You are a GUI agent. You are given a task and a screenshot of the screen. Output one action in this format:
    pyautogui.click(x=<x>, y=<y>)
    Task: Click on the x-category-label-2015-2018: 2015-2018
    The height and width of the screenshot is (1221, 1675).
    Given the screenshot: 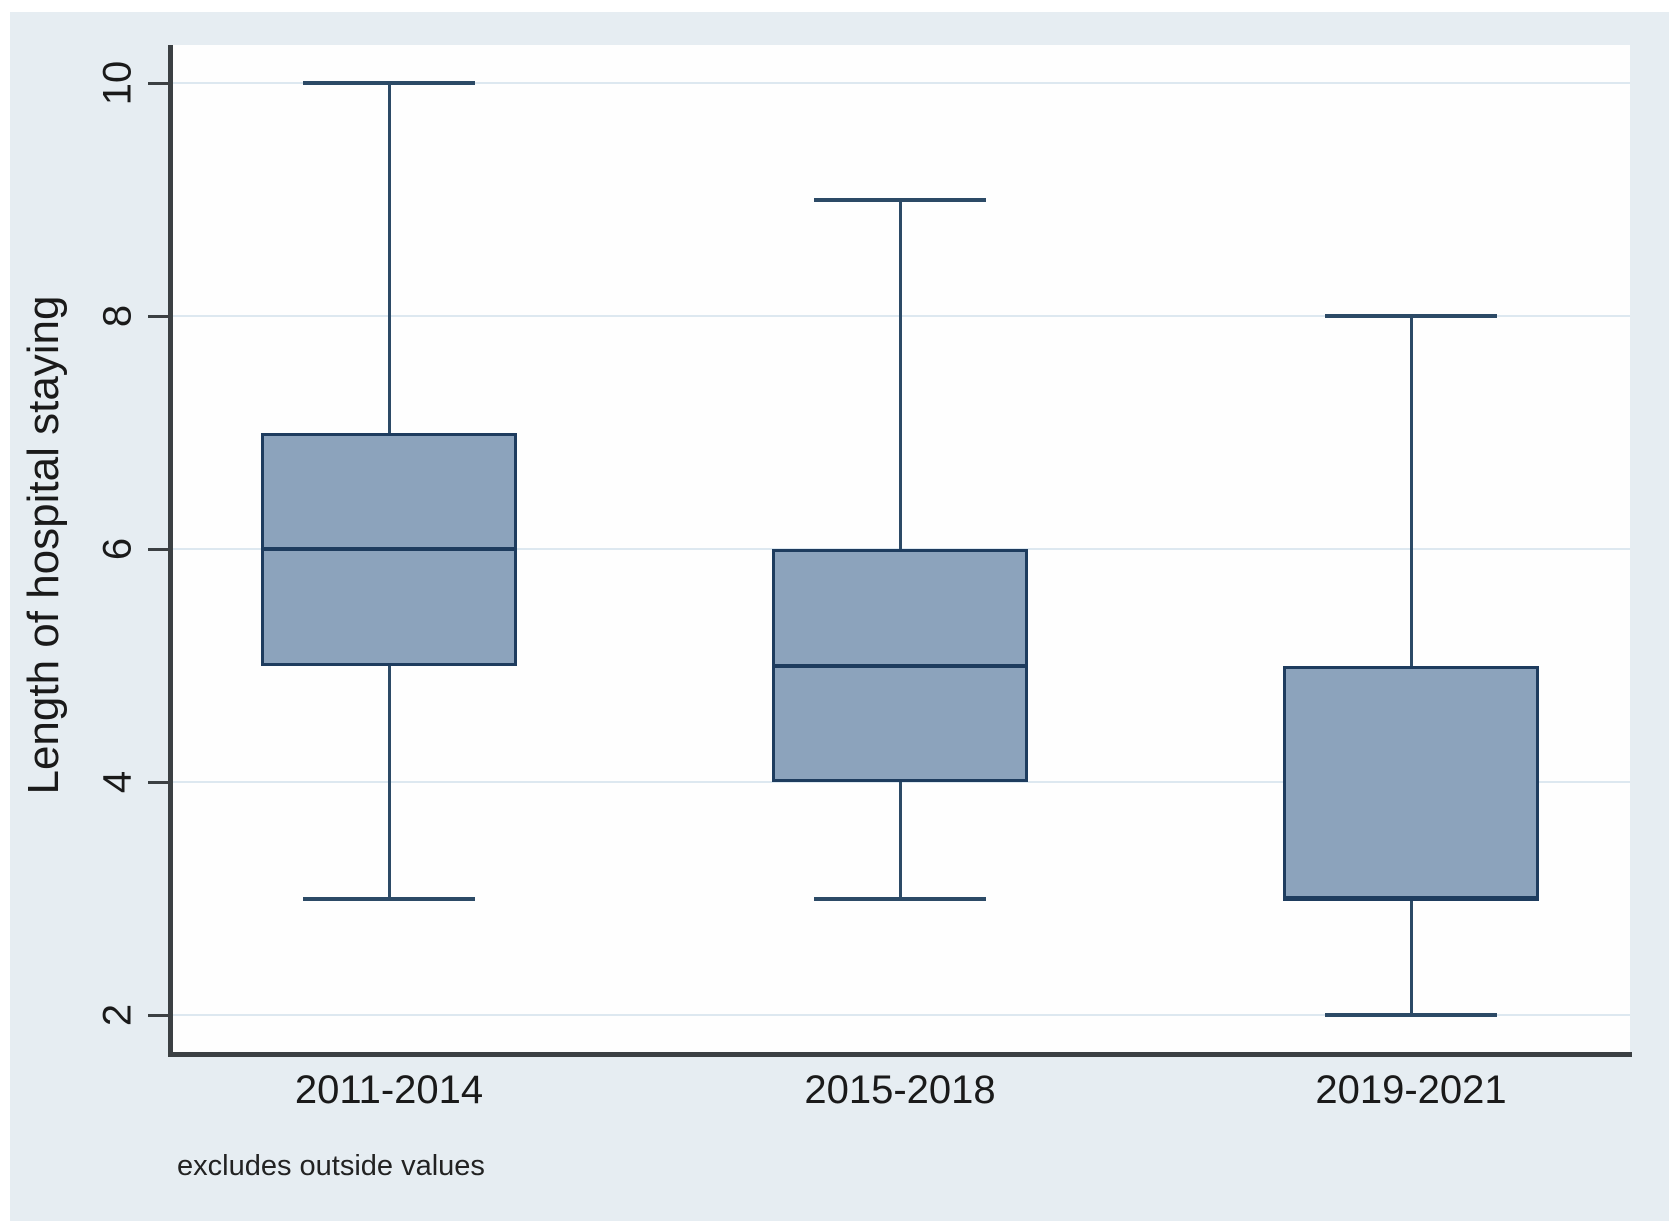 What is the action you would take?
    pyautogui.click(x=900, y=1090)
    